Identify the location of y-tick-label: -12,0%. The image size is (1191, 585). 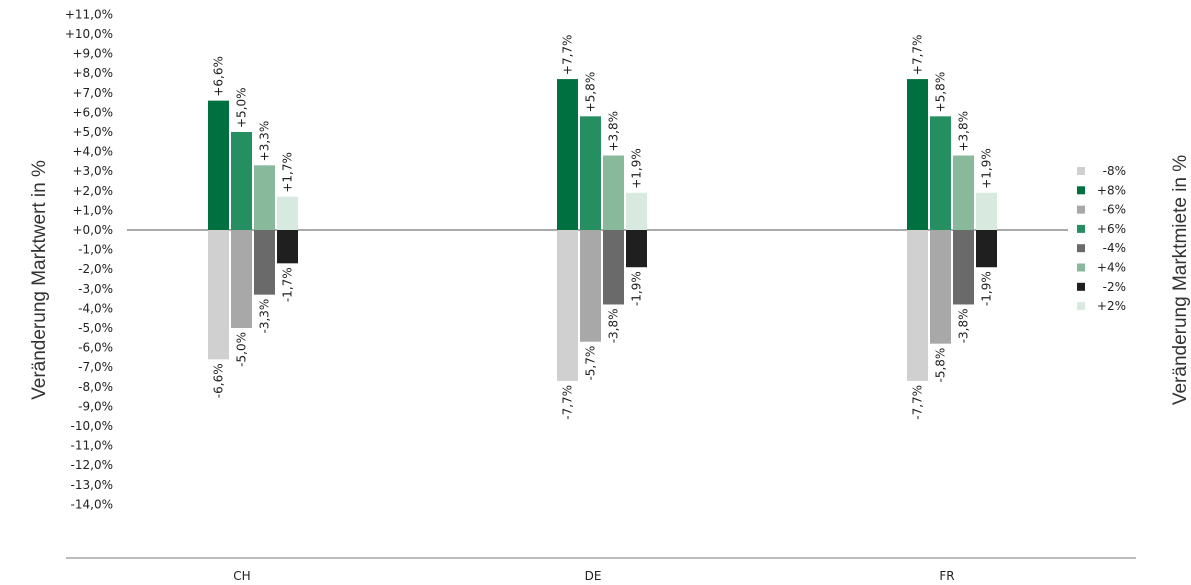
(92, 465).